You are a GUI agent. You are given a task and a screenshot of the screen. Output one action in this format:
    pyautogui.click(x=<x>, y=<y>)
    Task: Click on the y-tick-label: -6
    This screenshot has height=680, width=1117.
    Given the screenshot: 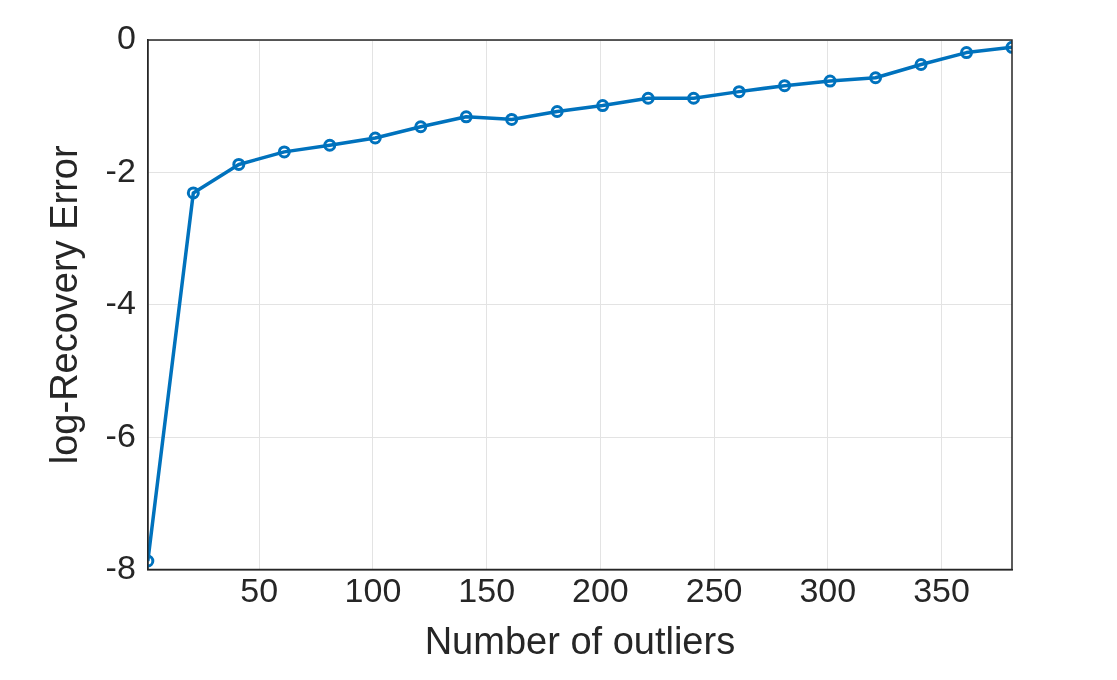 What is the action you would take?
    pyautogui.click(x=120, y=434)
    